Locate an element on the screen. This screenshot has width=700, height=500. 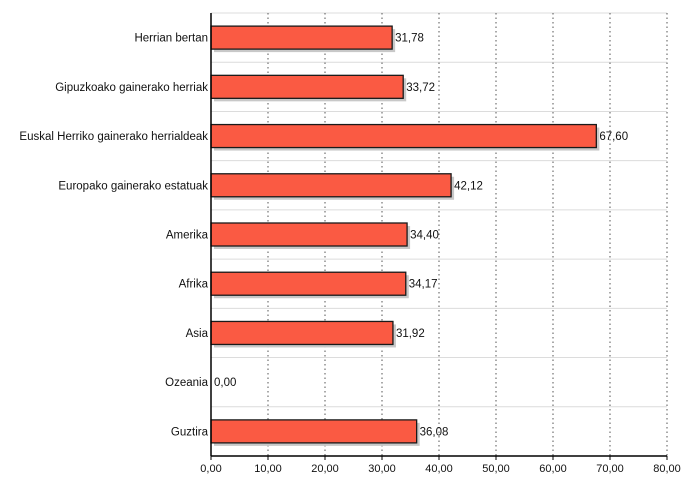
data-label: 36,08 is located at coordinates (434, 432).